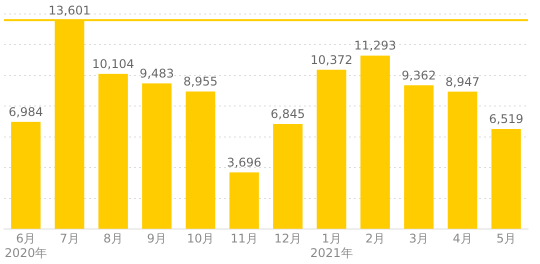 The width and height of the screenshot is (540, 264). Describe the element at coordinates (419, 75) in the screenshot. I see `data-label: 9,362` at that location.